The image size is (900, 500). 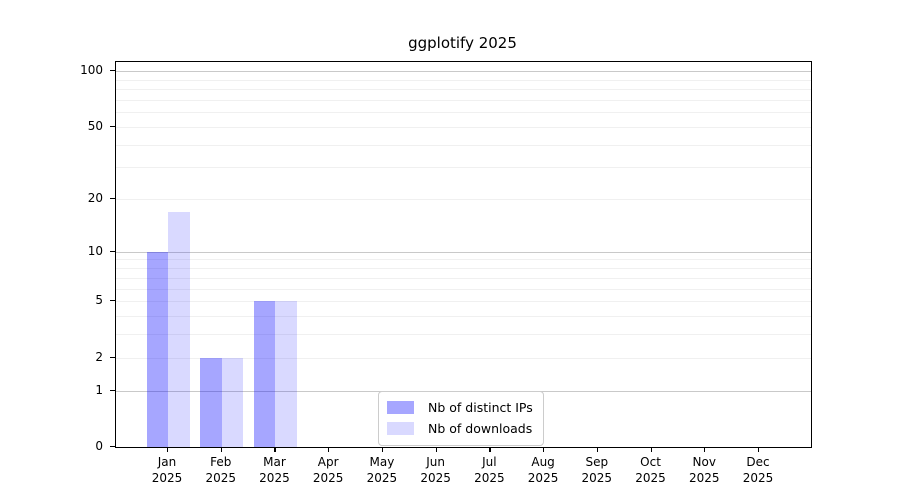 What do you see at coordinates (232, 402) in the screenshot?
I see `bar-feb-s1` at bounding box center [232, 402].